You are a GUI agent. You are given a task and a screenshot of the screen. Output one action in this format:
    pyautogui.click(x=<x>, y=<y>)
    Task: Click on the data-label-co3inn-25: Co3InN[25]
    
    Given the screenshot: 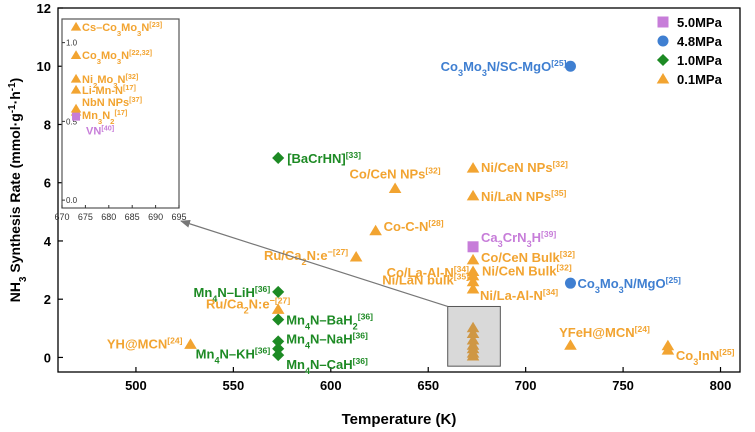 What is the action you would take?
    pyautogui.click(x=705, y=357)
    